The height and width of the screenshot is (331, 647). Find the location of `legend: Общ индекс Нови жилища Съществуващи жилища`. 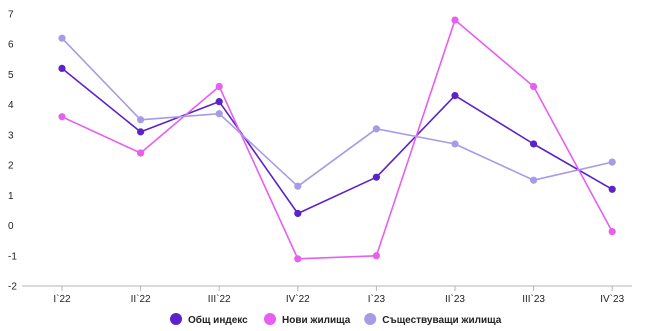

legend: Общ индекс Нови жилища Съществуващи жилища is located at coordinates (336, 319).